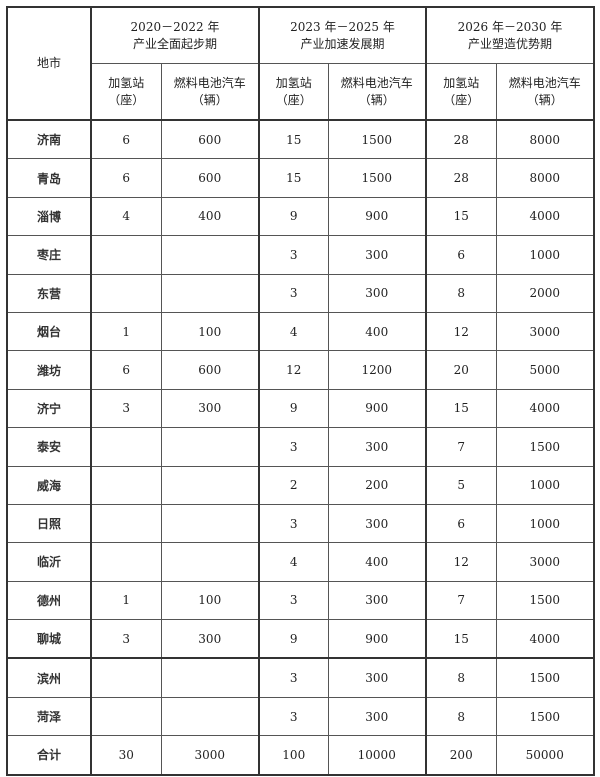 This screenshot has height=777, width=600. I want to click on station-count-header: 加氢站 （座）, so click(461, 92).